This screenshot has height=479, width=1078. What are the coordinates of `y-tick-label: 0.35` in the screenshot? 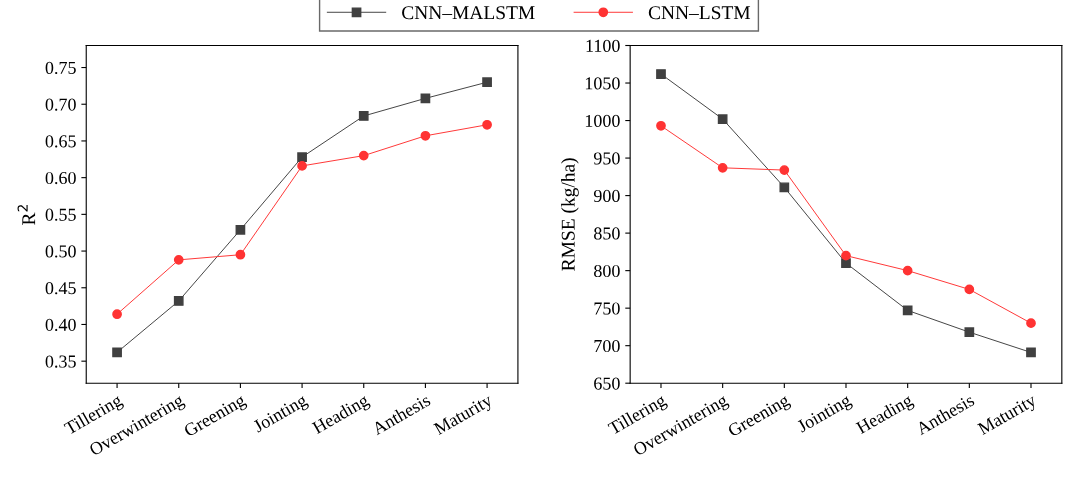 It's located at (60, 361).